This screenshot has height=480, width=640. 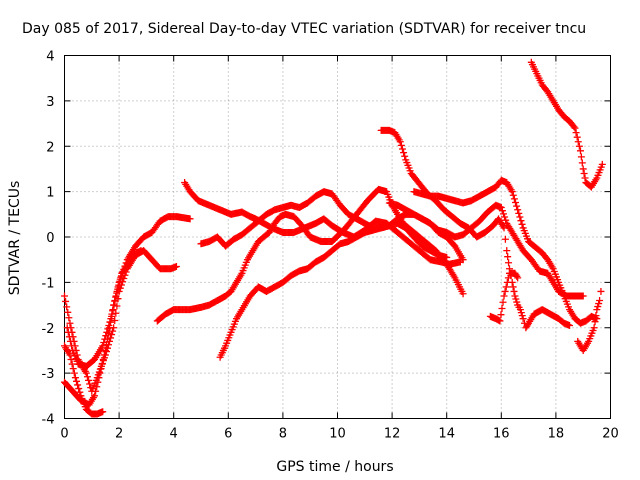 What do you see at coordinates (50, 102) in the screenshot?
I see `y-tick-label: 3` at bounding box center [50, 102].